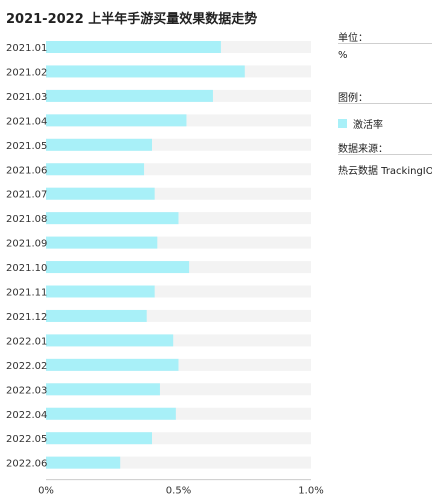  I want to click on x-tick-label: 0%, so click(46, 491).